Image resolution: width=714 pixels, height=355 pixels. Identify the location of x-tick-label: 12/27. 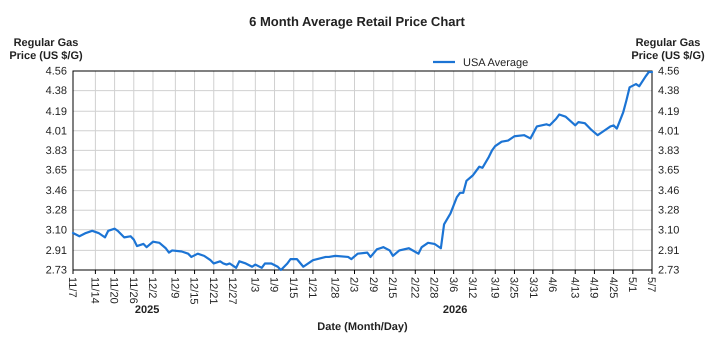
(232, 291).